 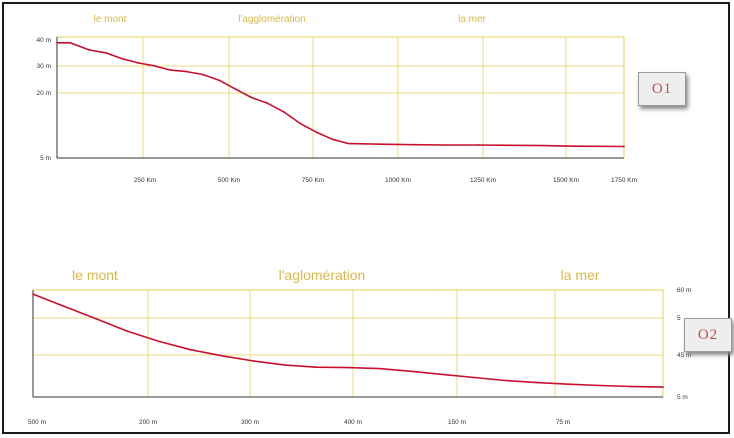 I want to click on chart1-y-tick-1: 30 m, so click(x=44, y=66).